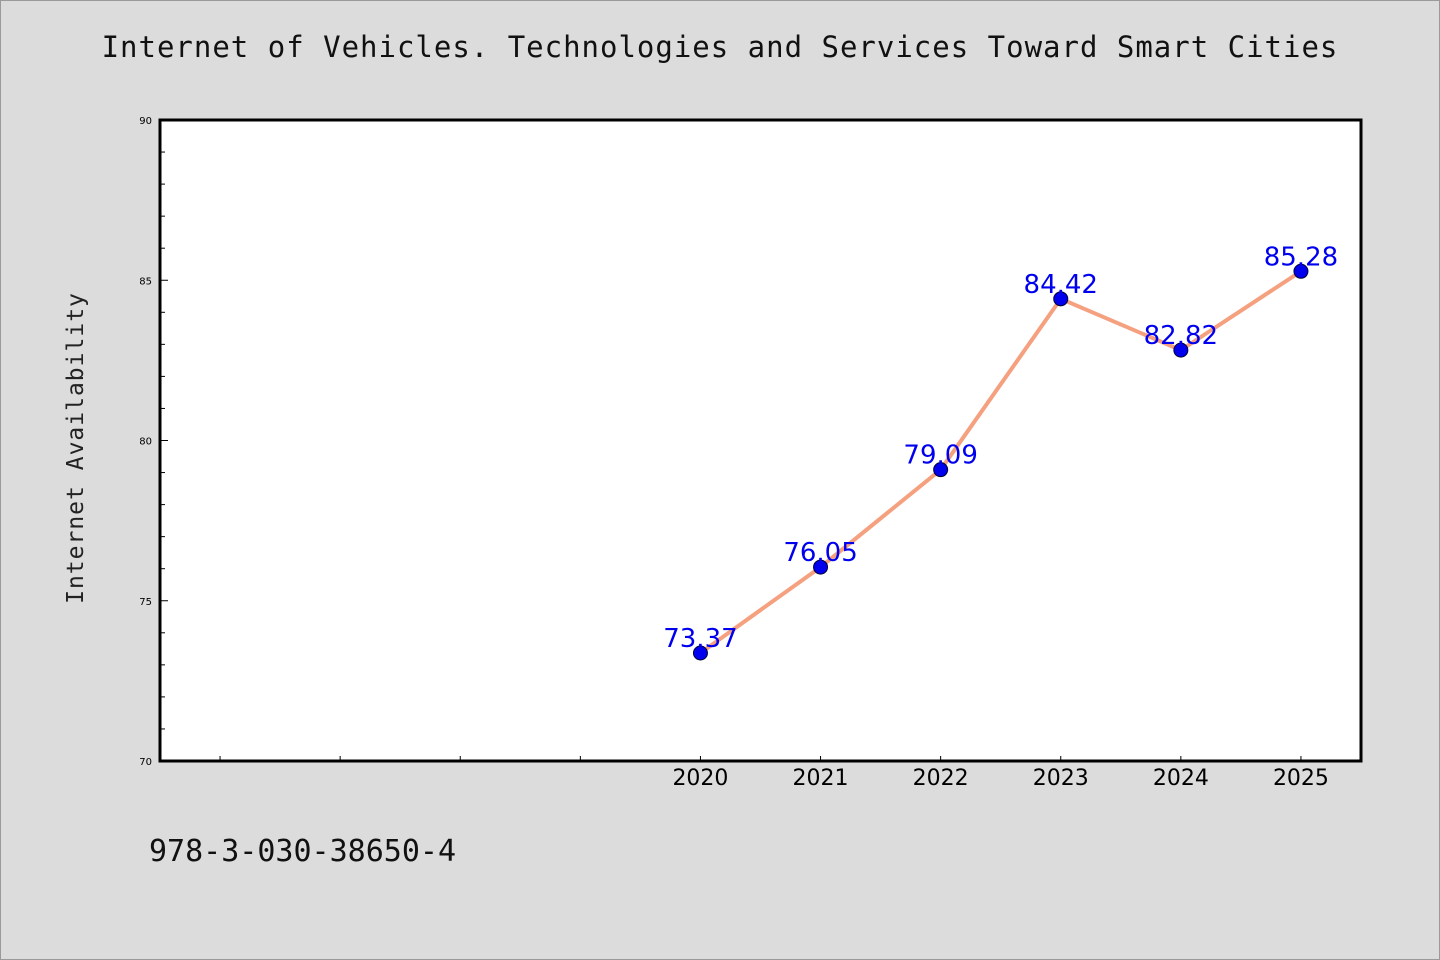  What do you see at coordinates (145, 762) in the screenshot?
I see `y-tick-label: 70` at bounding box center [145, 762].